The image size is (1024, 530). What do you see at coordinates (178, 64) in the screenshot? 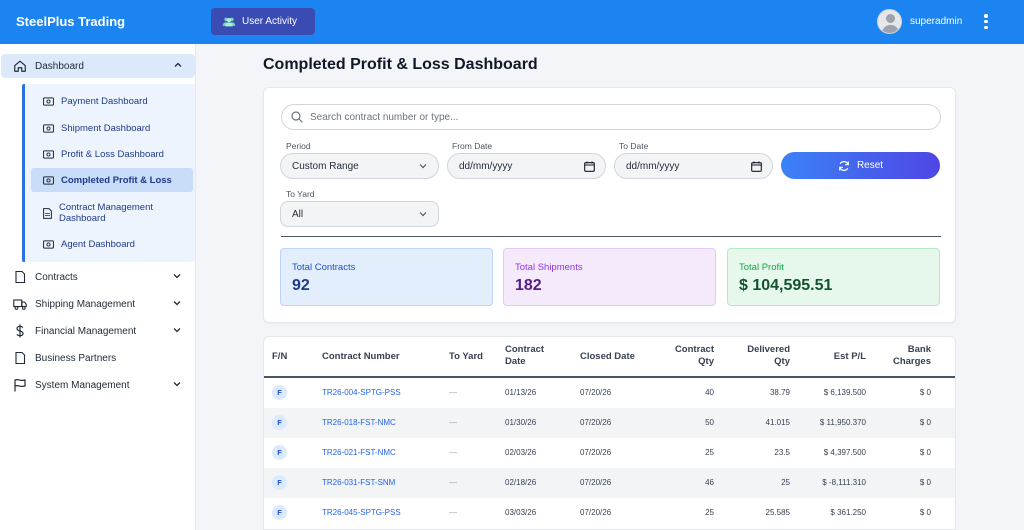
I see `chevron-up-icon` at bounding box center [178, 64].